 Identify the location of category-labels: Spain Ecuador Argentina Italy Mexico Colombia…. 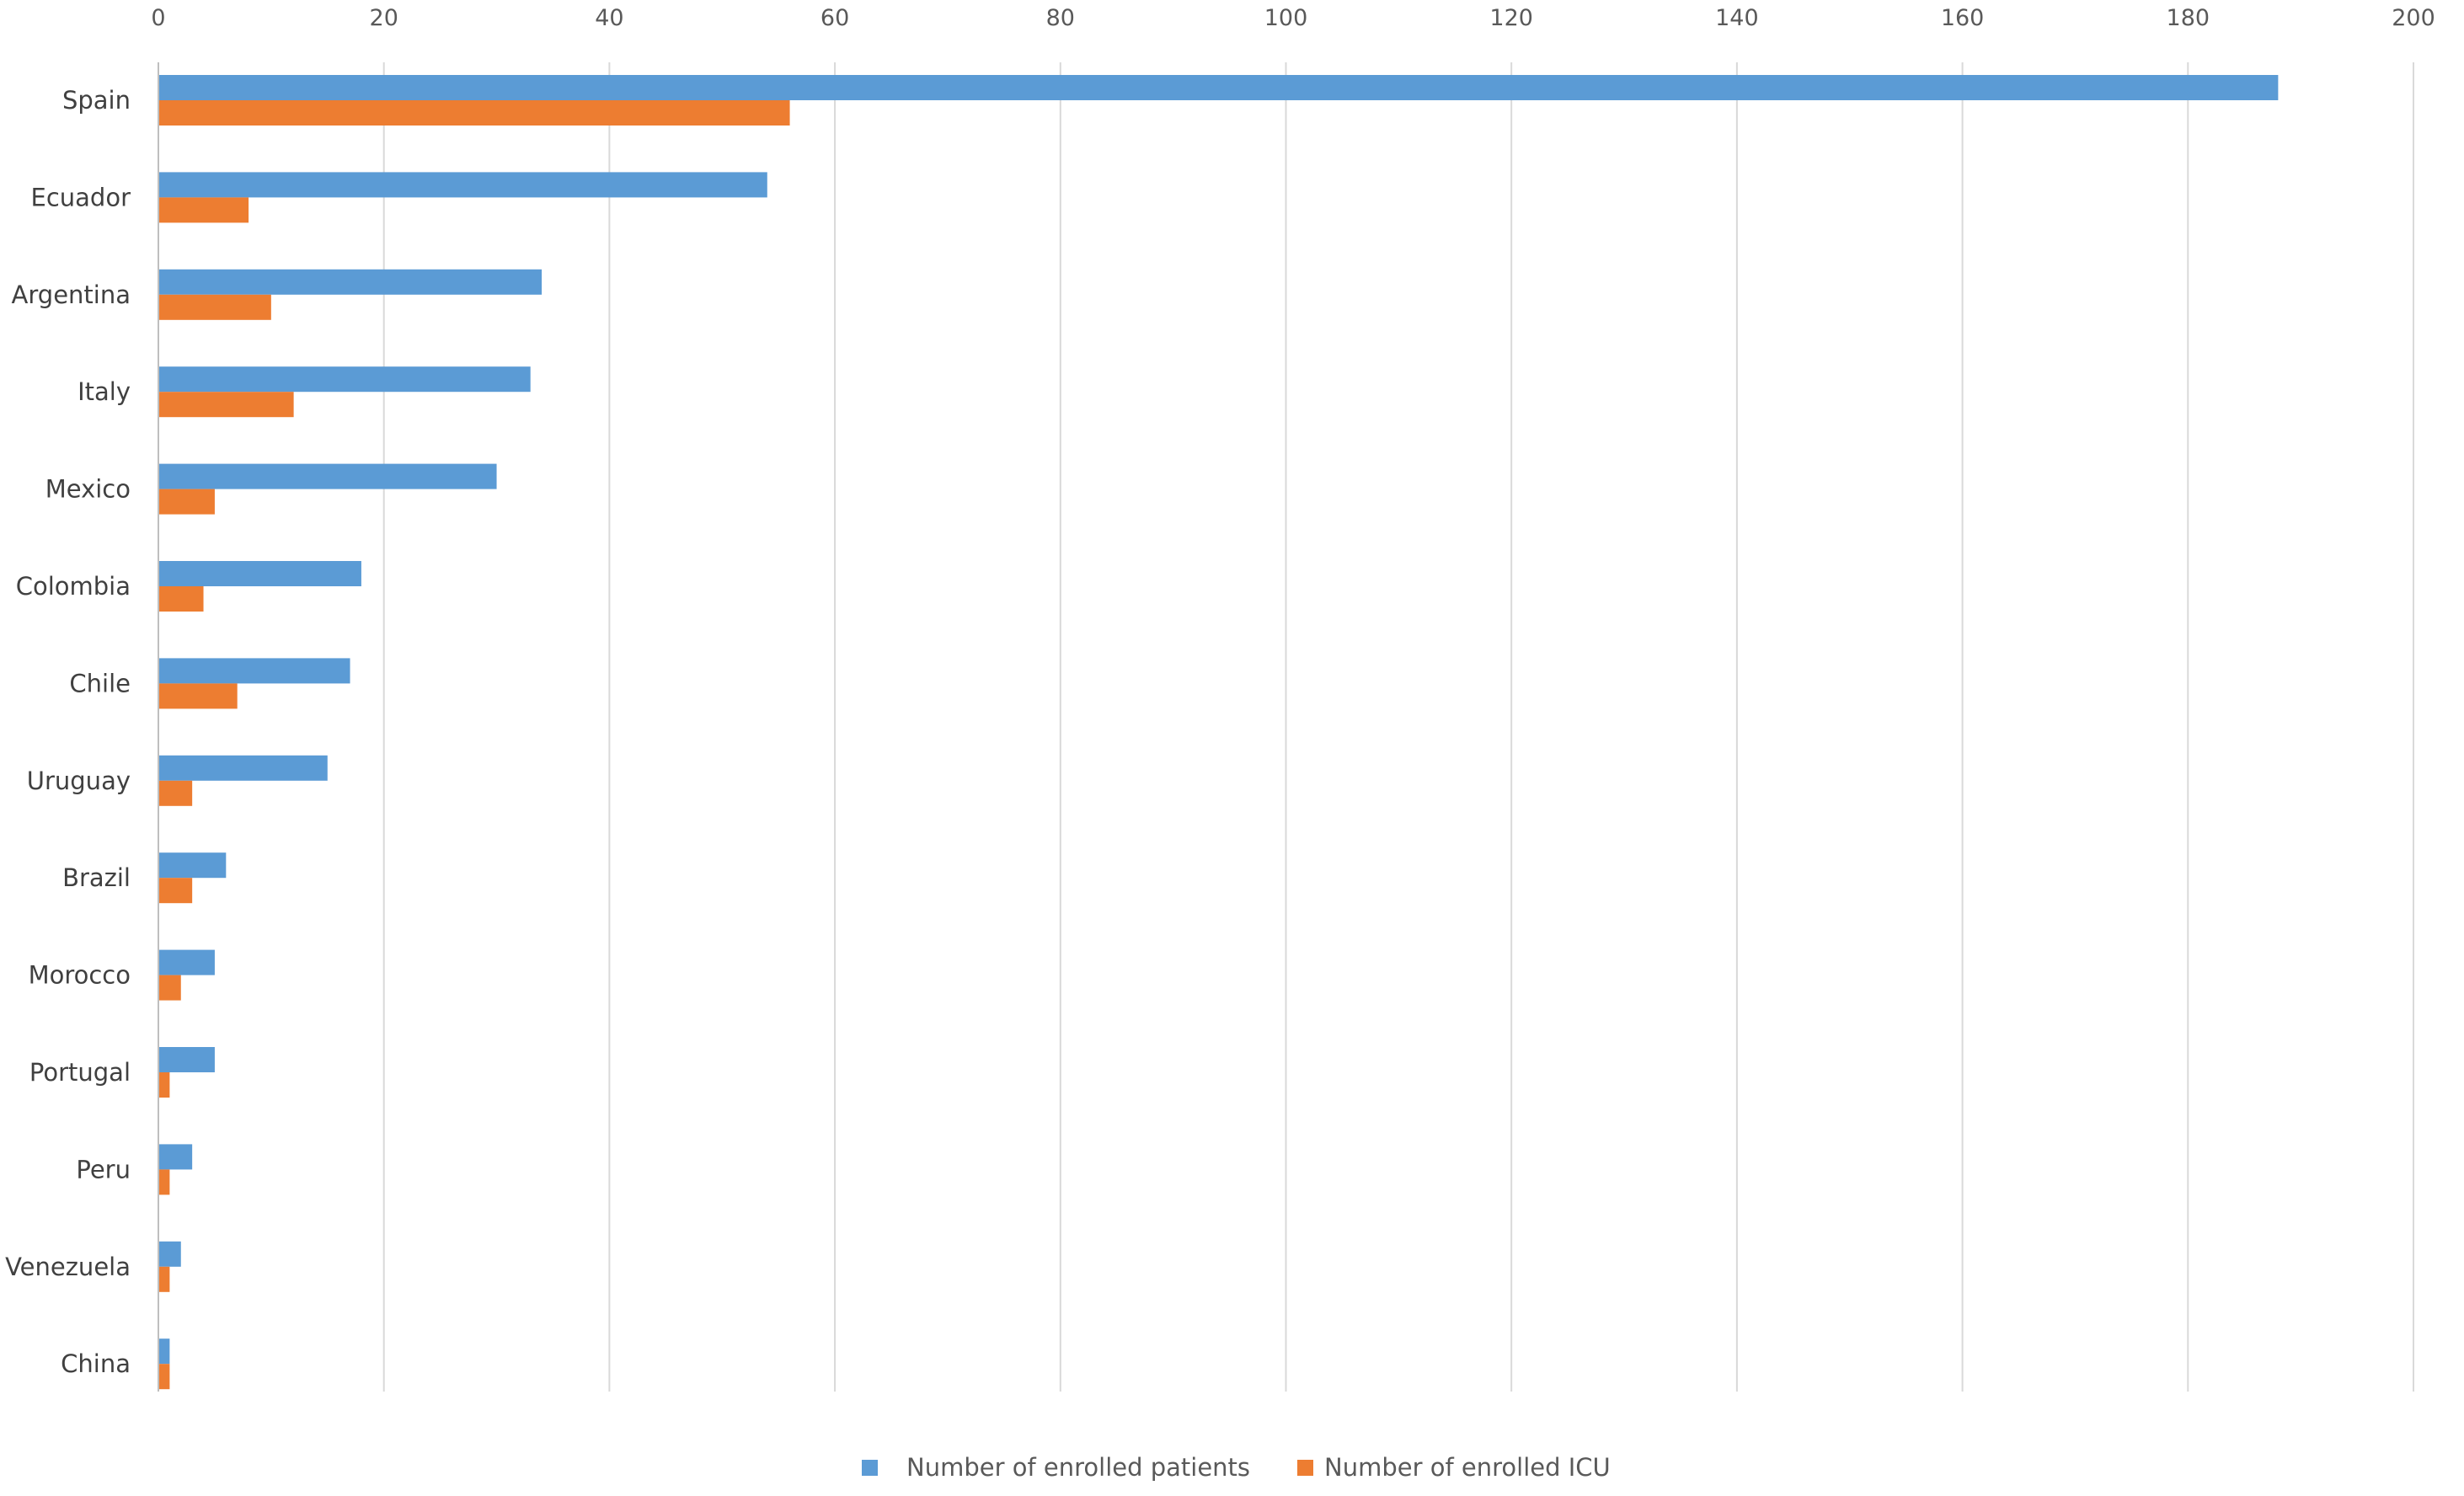
(68, 732).